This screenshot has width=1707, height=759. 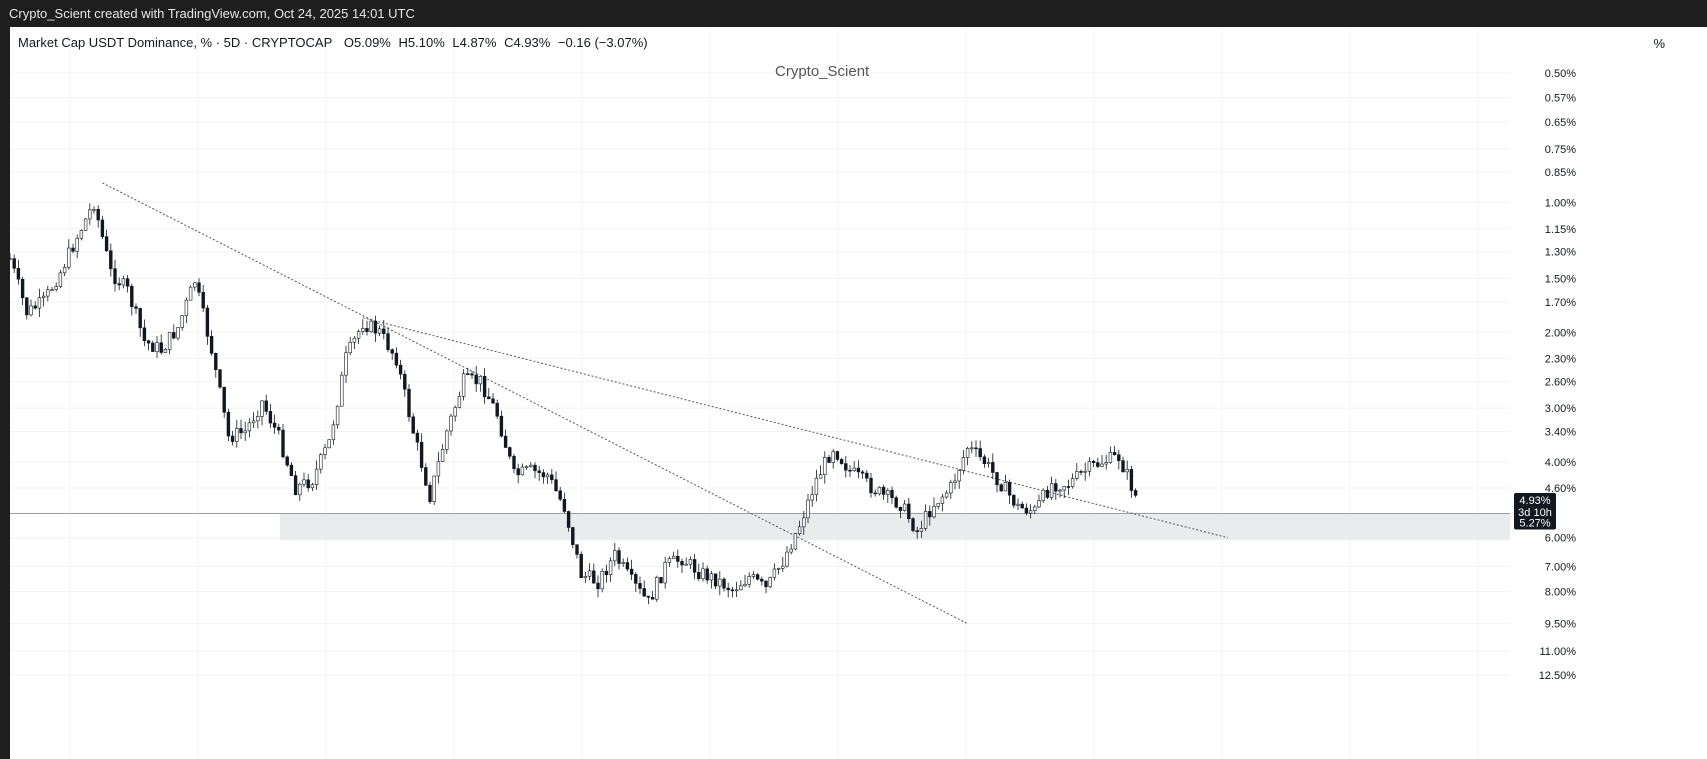 I want to click on change-value: −0.16 (−3.07%), so click(x=602, y=42).